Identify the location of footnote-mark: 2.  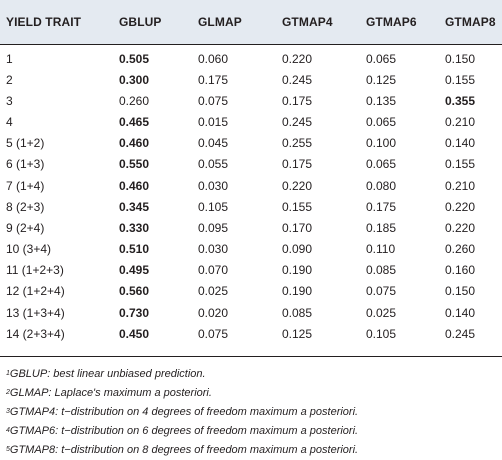
(8, 392).